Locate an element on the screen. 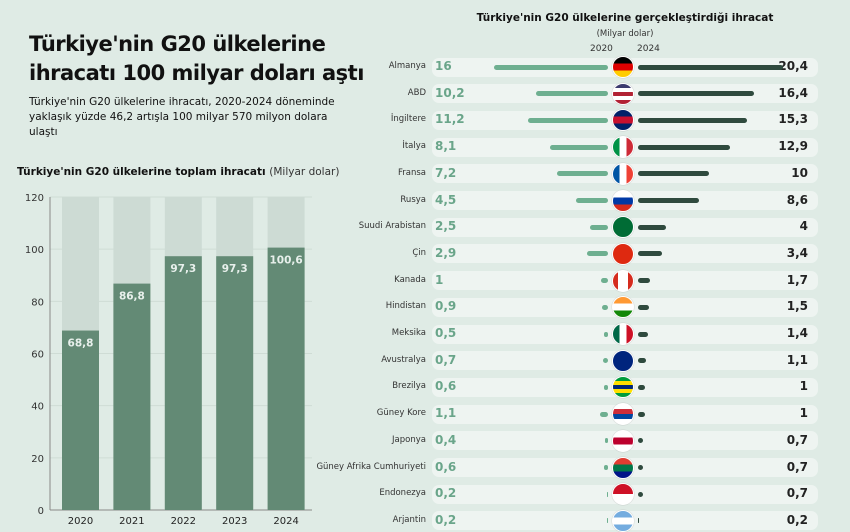  value-2020: 7,2 is located at coordinates (446, 172).